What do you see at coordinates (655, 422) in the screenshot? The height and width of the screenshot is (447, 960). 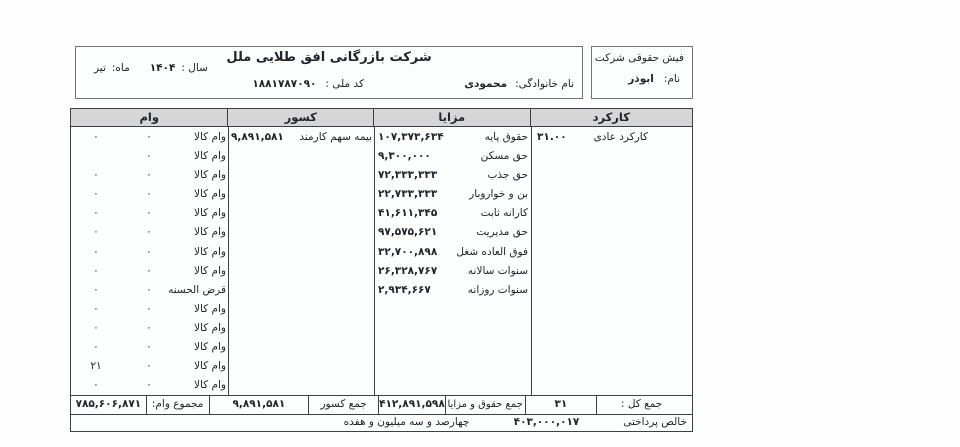 I see `net-pay-label: خالص پرداختی` at bounding box center [655, 422].